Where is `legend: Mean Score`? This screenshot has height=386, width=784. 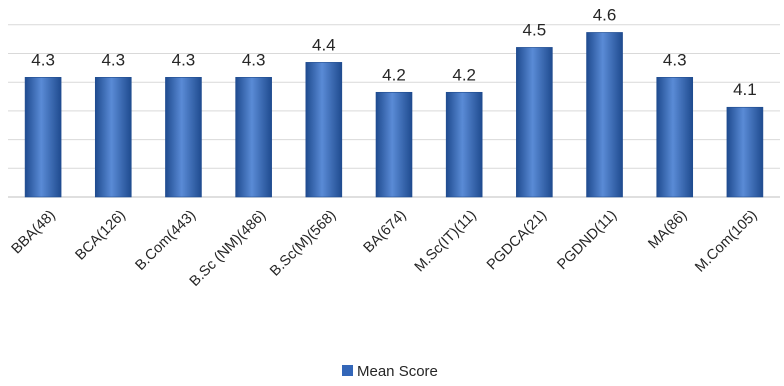 legend: Mean Score is located at coordinates (390, 371).